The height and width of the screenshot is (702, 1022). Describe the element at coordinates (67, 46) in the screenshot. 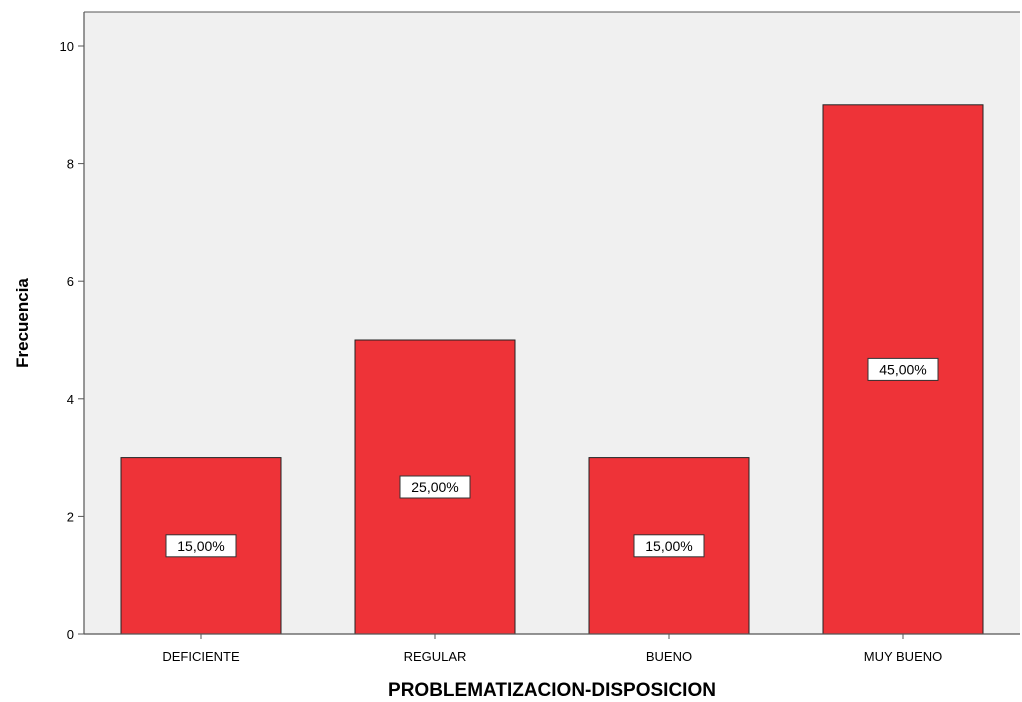

I see `y-tick-label: 10` at that location.